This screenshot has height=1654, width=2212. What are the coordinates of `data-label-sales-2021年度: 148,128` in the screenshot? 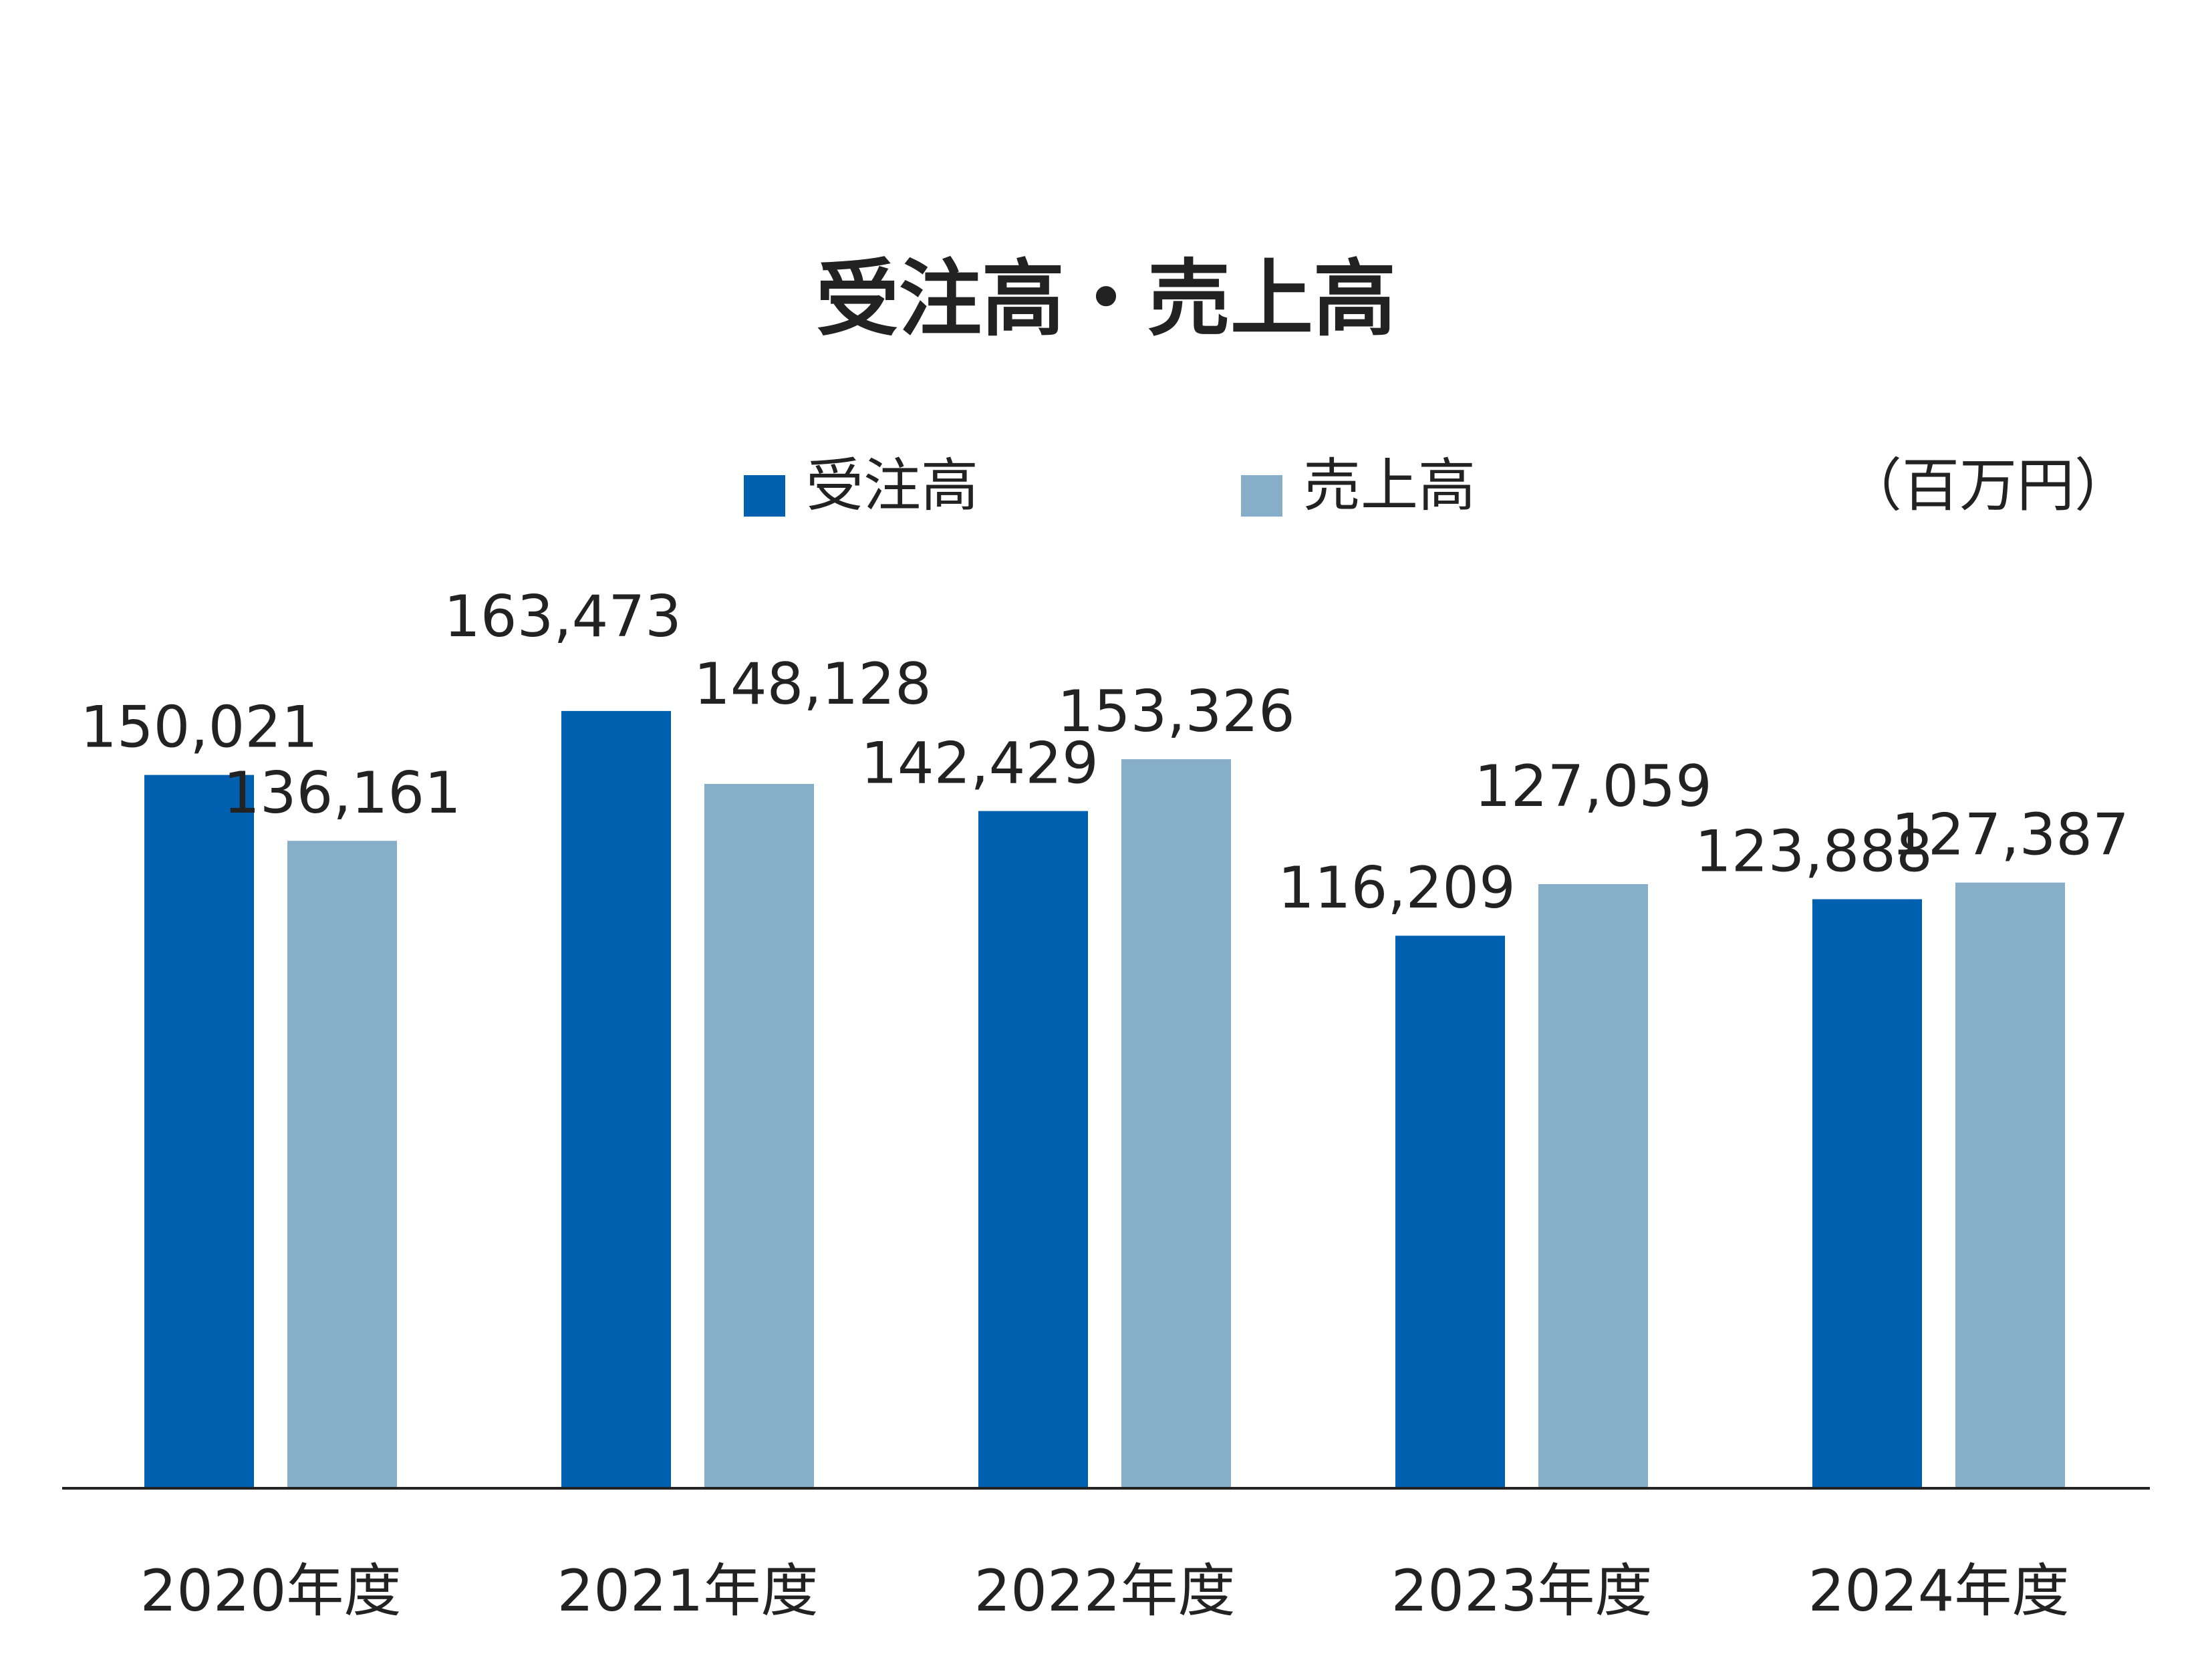 It's located at (813, 684).